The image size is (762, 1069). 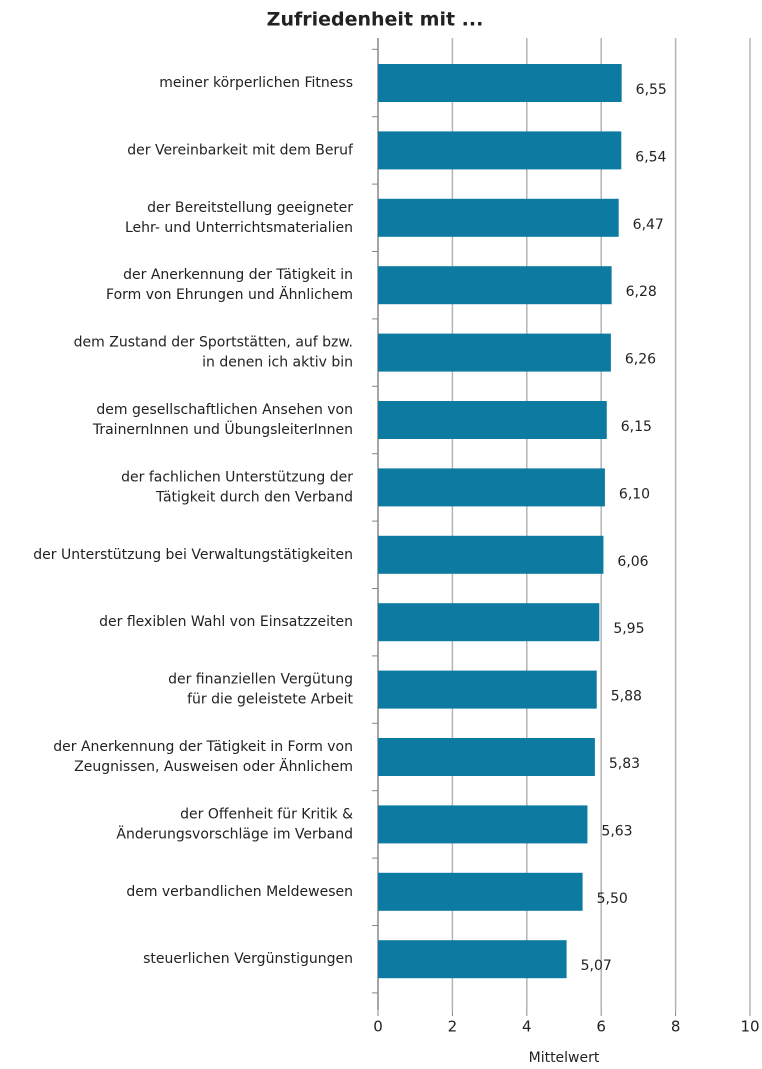 I want to click on value-label: 6,47, so click(x=648, y=225).